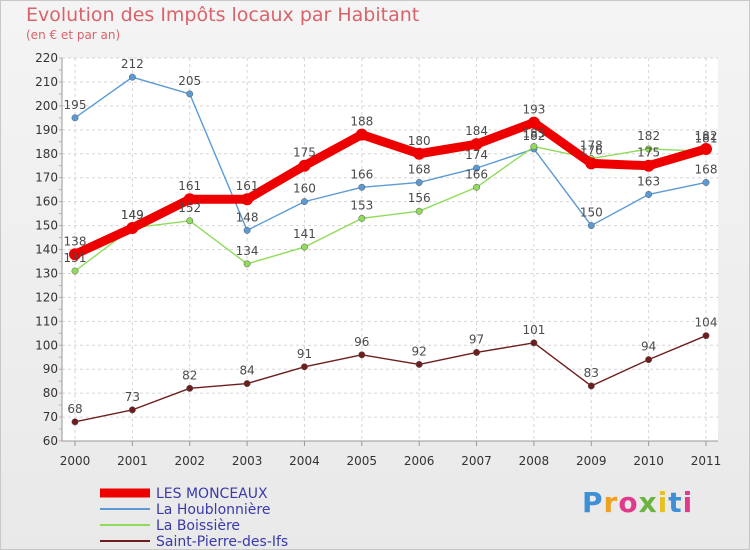 The image size is (750, 550). Describe the element at coordinates (46, 82) in the screenshot. I see `y-tick-label: 210` at that location.